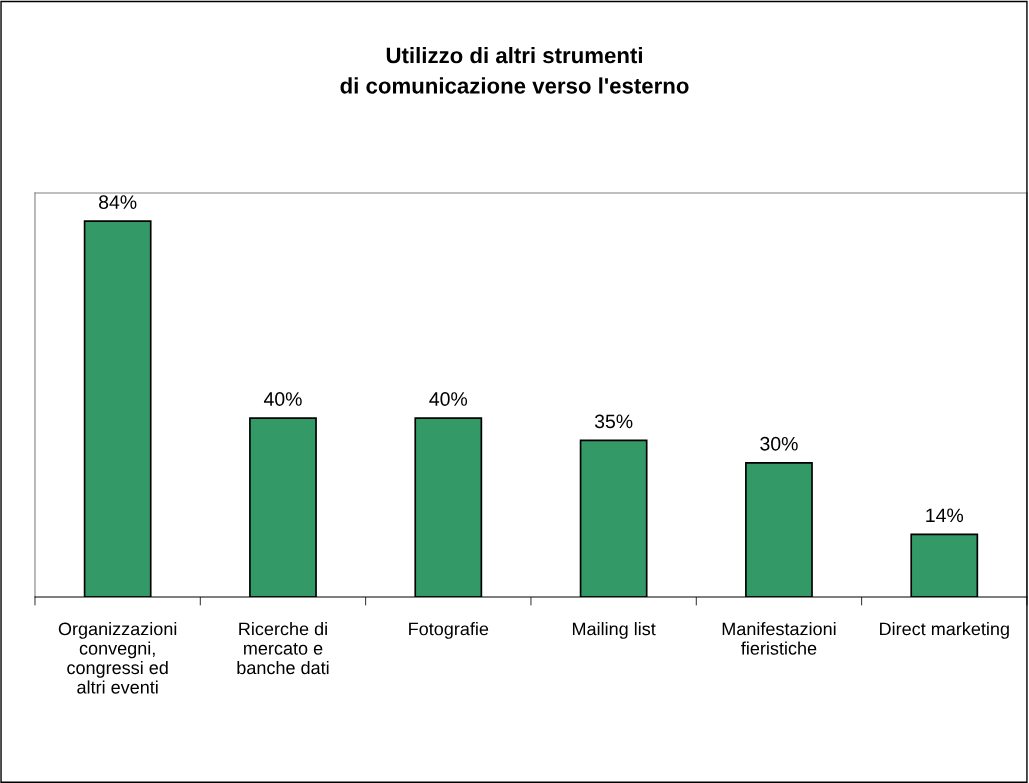 The image size is (1029, 783). What do you see at coordinates (613, 421) in the screenshot?
I see `data-label: 35%` at bounding box center [613, 421].